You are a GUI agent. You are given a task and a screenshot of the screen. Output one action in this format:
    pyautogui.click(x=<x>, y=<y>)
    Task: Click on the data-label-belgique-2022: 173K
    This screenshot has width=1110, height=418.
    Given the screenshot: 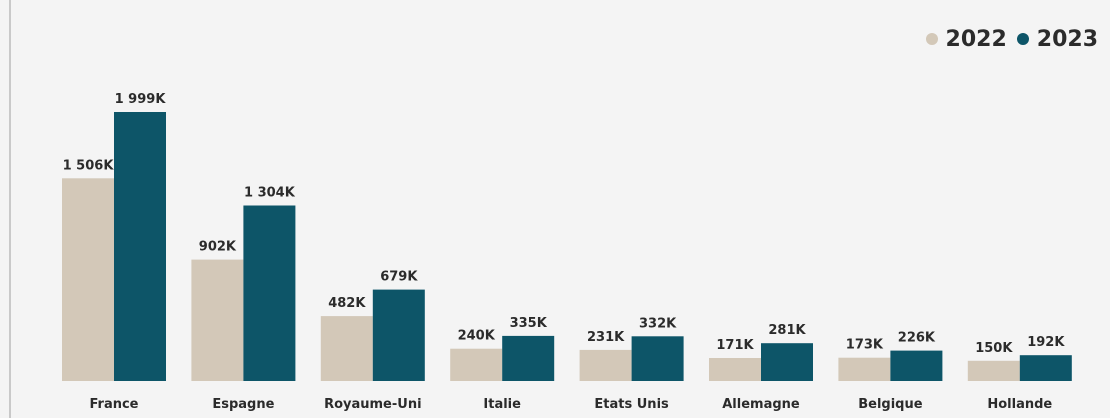 What is the action you would take?
    pyautogui.click(x=865, y=345)
    